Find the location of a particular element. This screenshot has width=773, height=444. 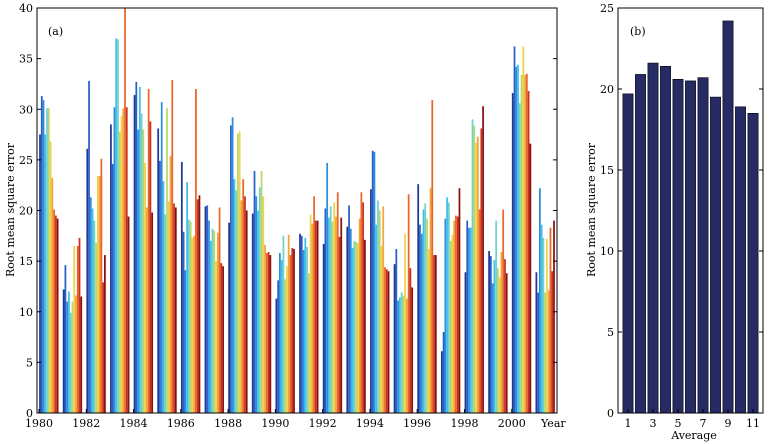

bar-1987-s7 is located at coordinates (216, 337).